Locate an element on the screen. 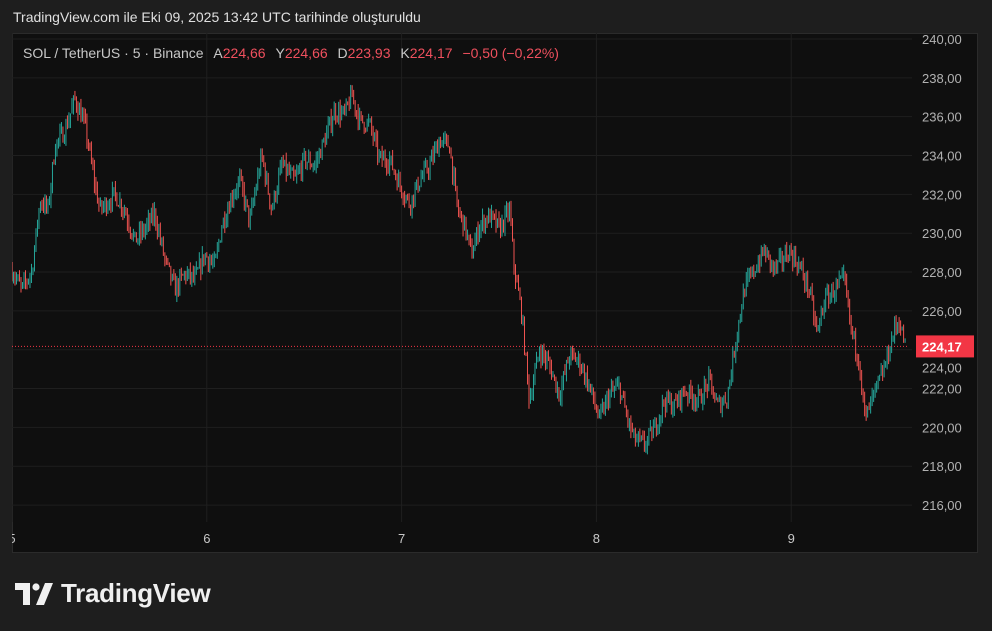  symbol-name: SOL / TetherUS · 5 · Binance is located at coordinates (113, 53).